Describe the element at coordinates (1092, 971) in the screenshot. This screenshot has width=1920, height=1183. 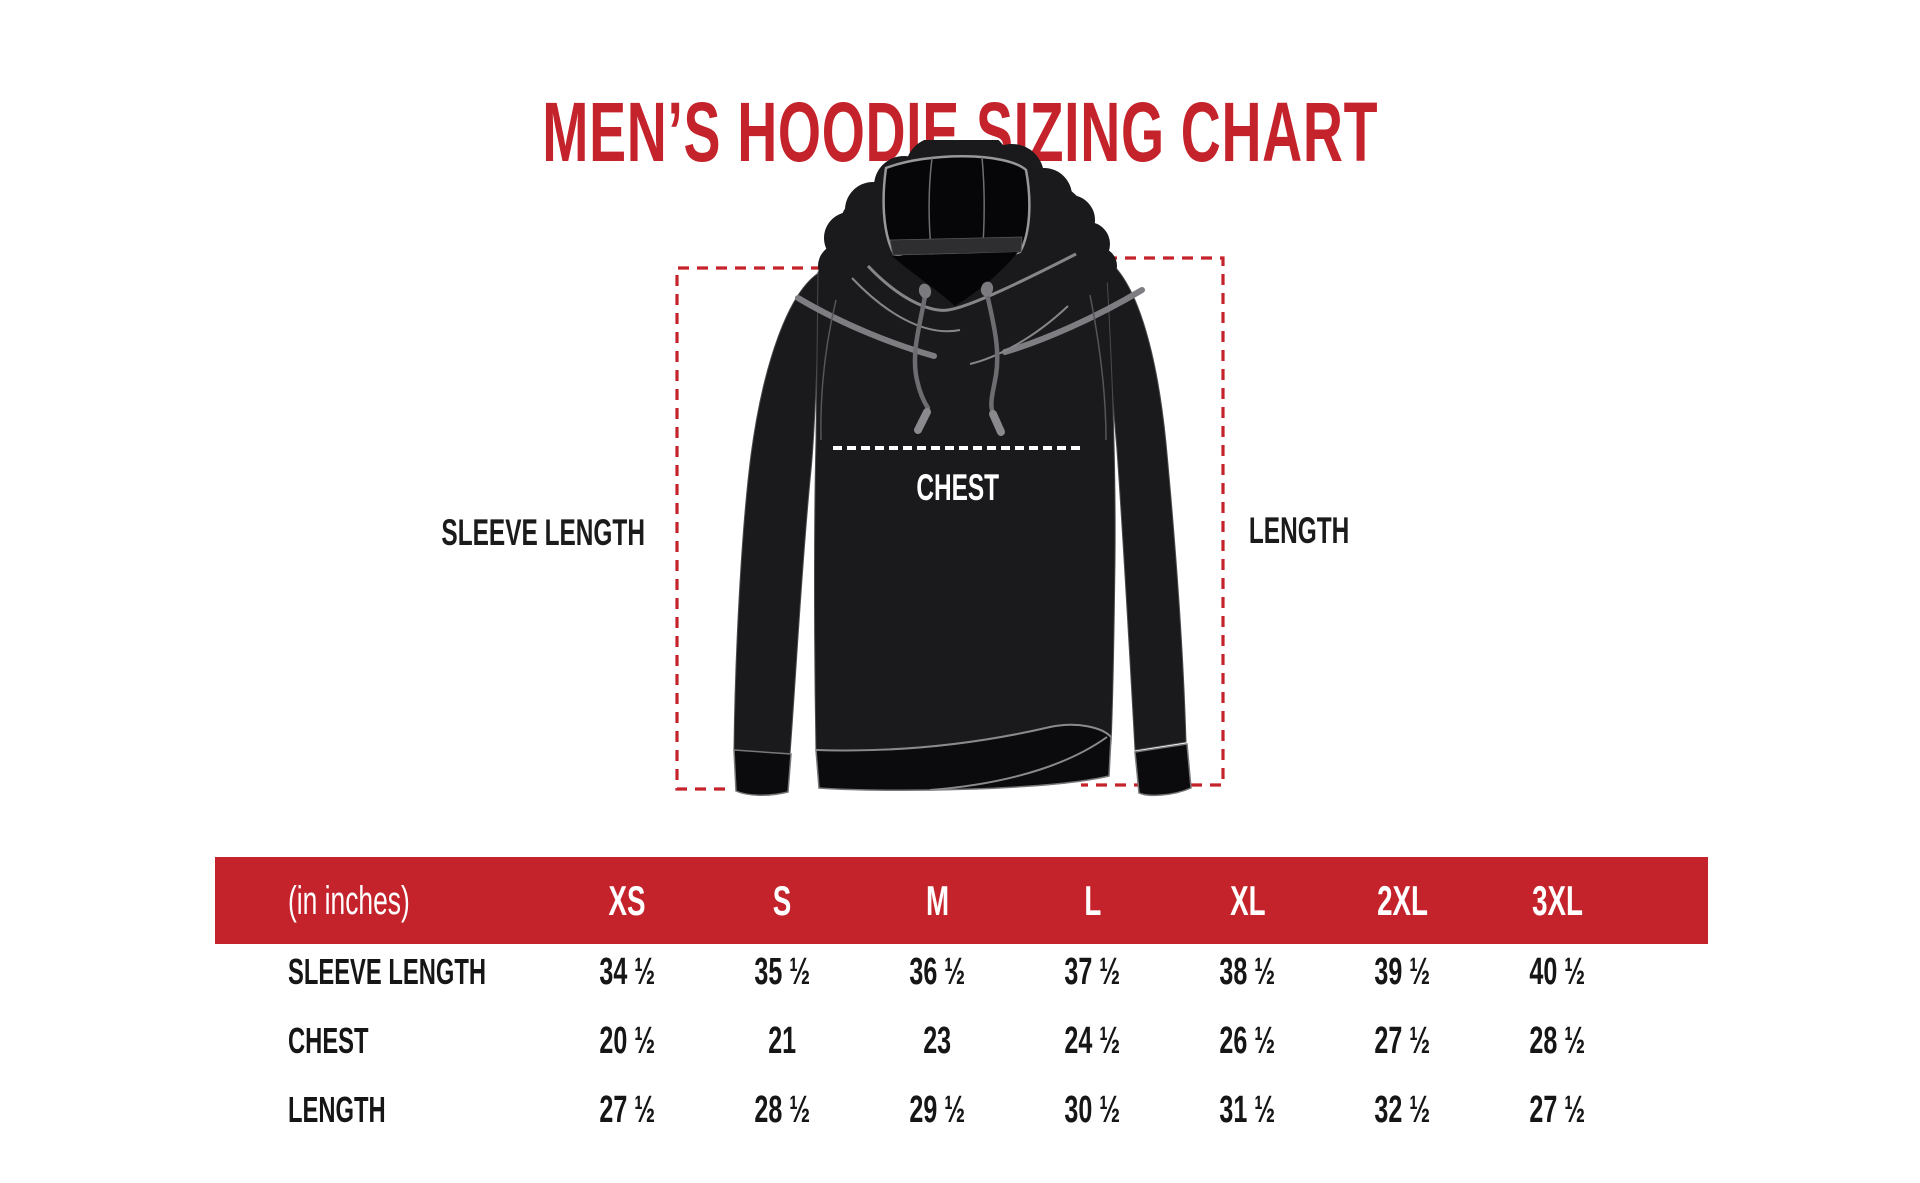
I see `value-cell: 37 ½` at that location.